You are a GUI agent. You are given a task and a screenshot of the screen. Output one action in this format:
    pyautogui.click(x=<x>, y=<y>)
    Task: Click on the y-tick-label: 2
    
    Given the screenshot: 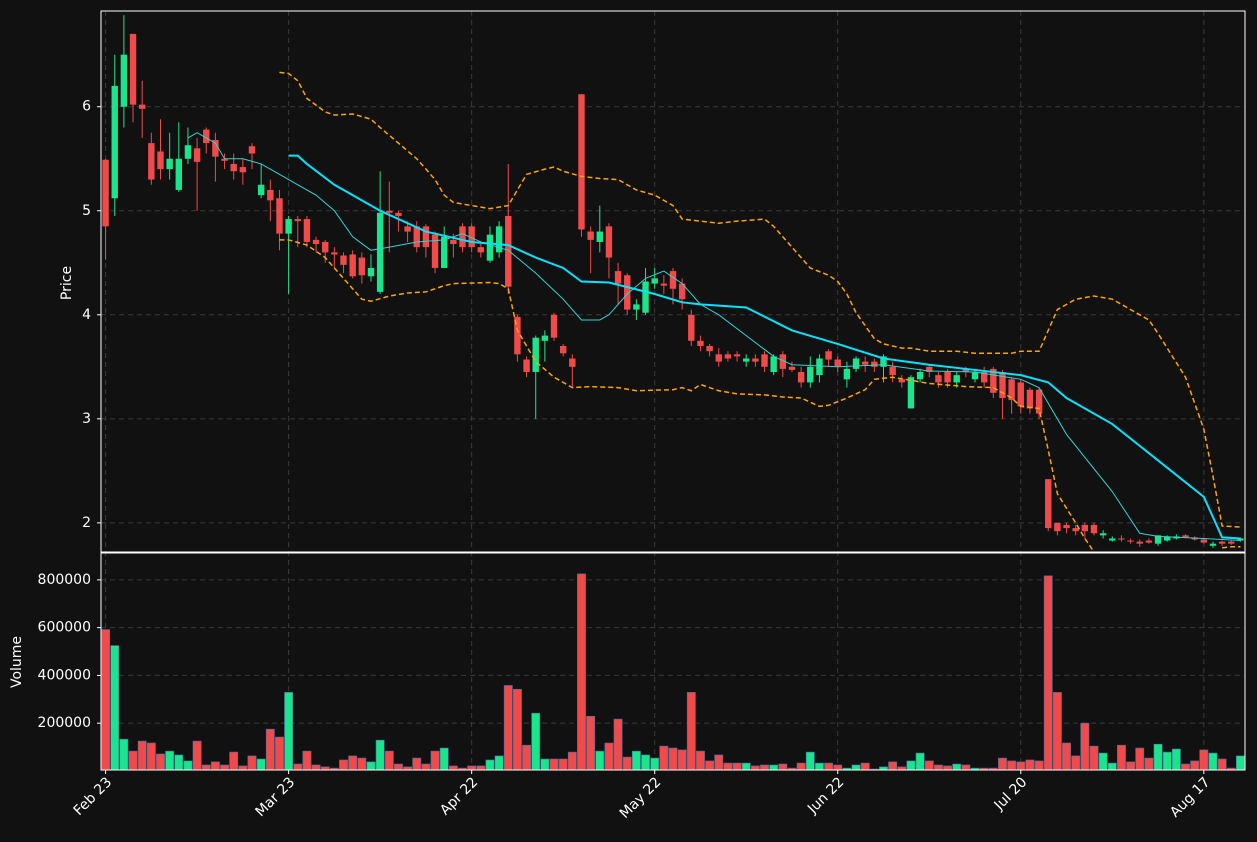 What is the action you would take?
    pyautogui.click(x=86, y=523)
    